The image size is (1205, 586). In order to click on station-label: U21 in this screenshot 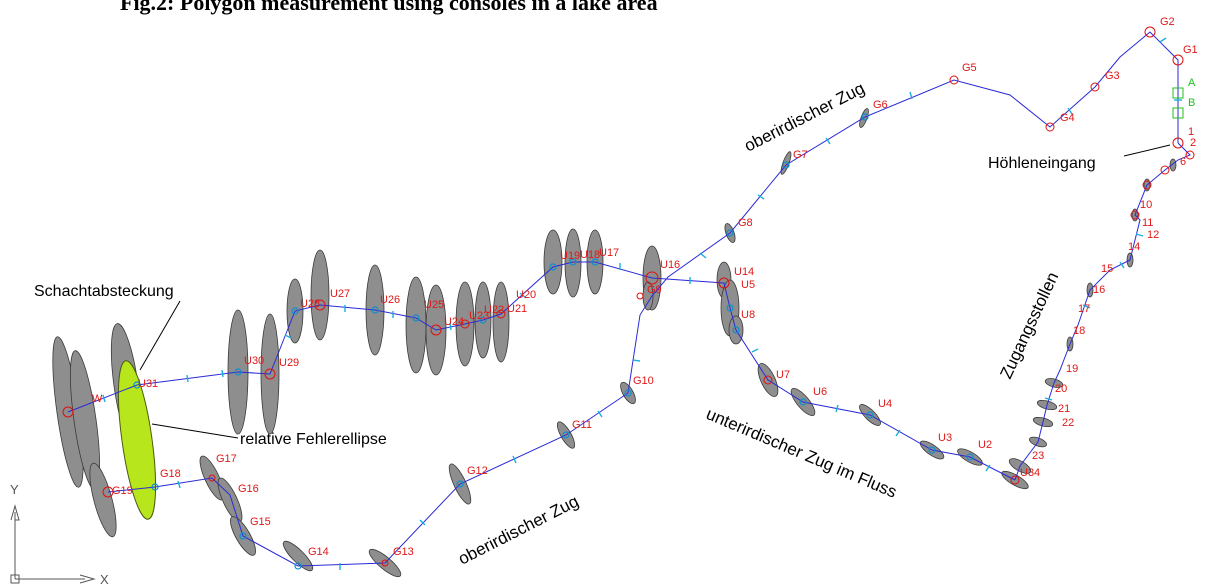, I will do `click(517, 309)`.